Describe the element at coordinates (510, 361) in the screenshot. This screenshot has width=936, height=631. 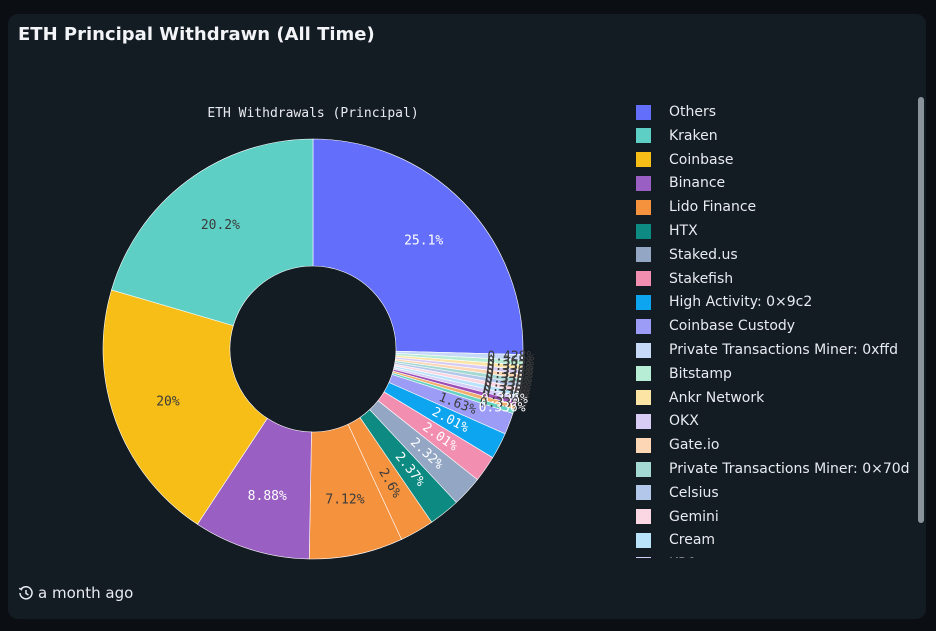
I see `slice-label-2: 0.365%` at that location.